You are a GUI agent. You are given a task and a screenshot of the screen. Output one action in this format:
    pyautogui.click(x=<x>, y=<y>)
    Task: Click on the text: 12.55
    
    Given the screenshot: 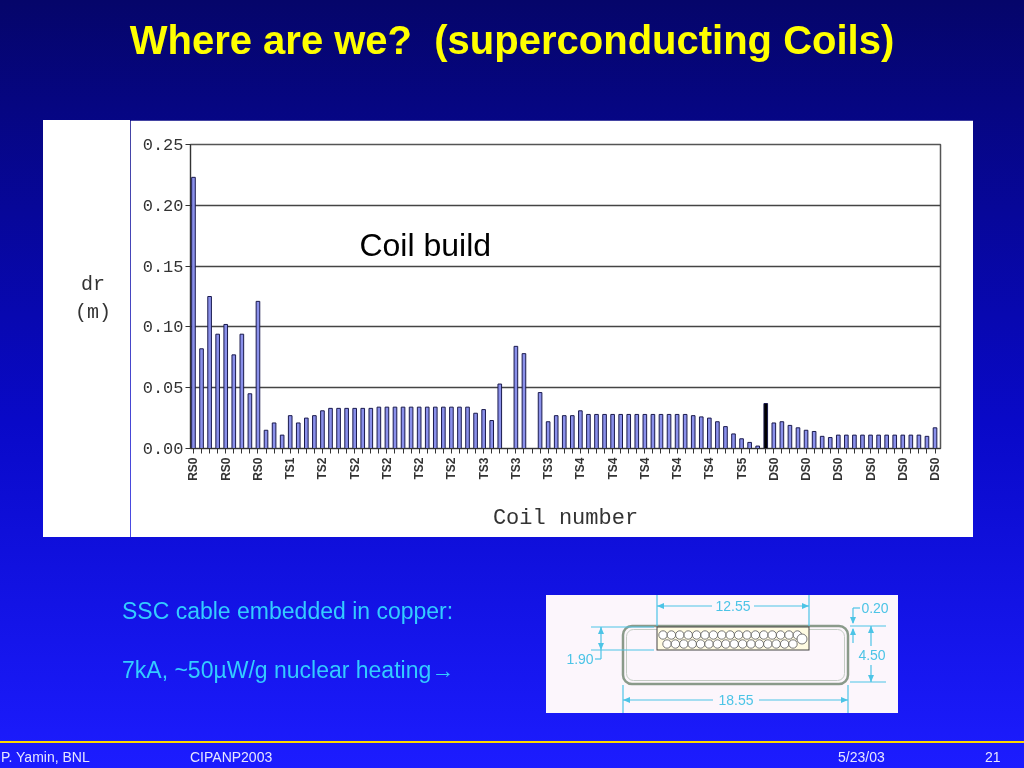 What is the action you would take?
    pyautogui.click(x=733, y=606)
    